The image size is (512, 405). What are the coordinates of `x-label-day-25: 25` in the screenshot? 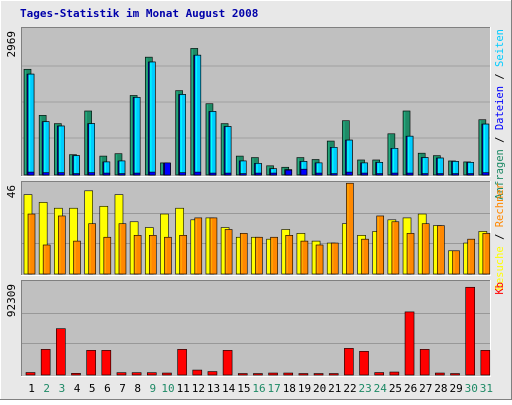 It's located at (395, 388).